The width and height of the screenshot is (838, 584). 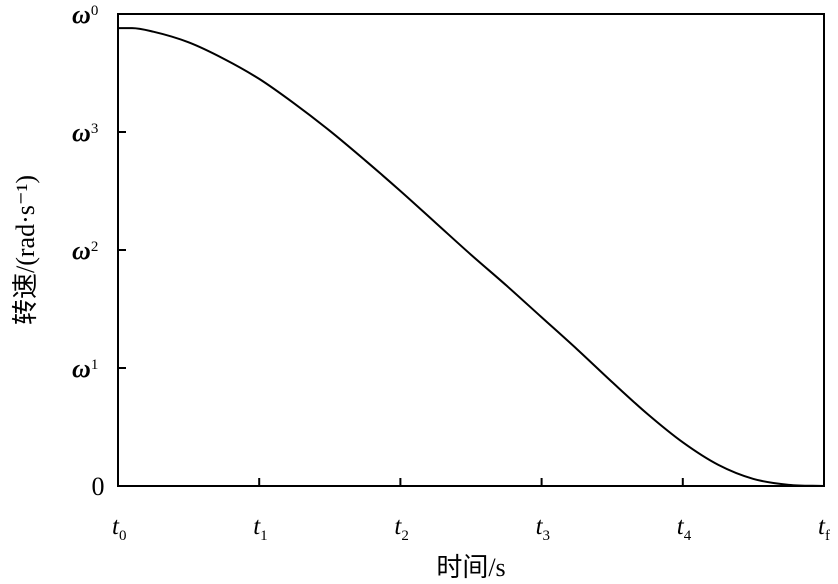 What do you see at coordinates (401, 528) in the screenshot?
I see `x-tick-label: t2` at bounding box center [401, 528].